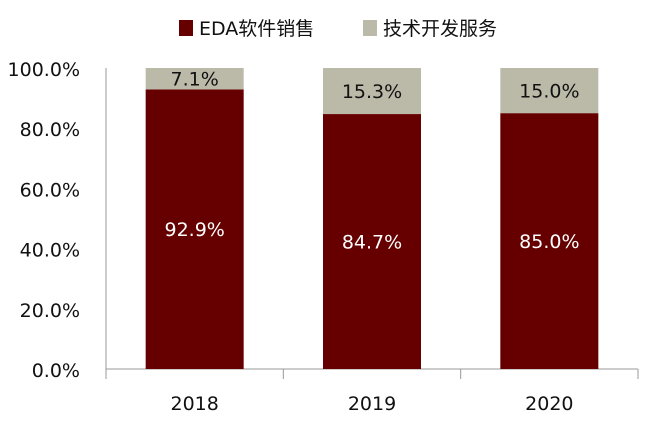 This screenshot has width=654, height=422. I want to click on bar-tech-2019, so click(372, 91).